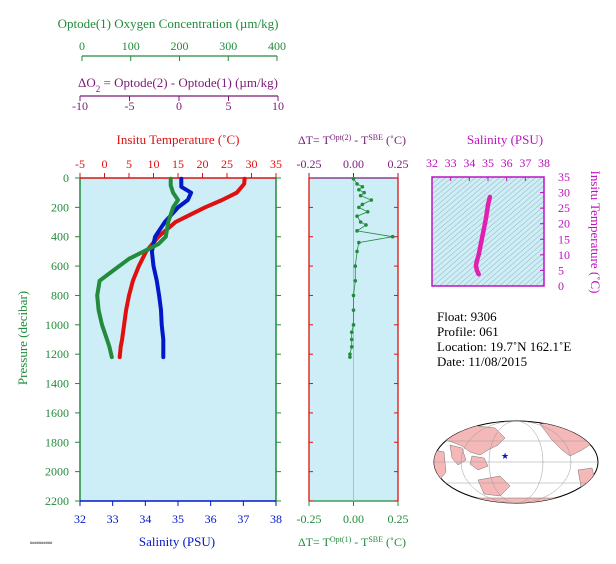  I want to click on delta-o2-title-sub: 2, so click(98, 89).